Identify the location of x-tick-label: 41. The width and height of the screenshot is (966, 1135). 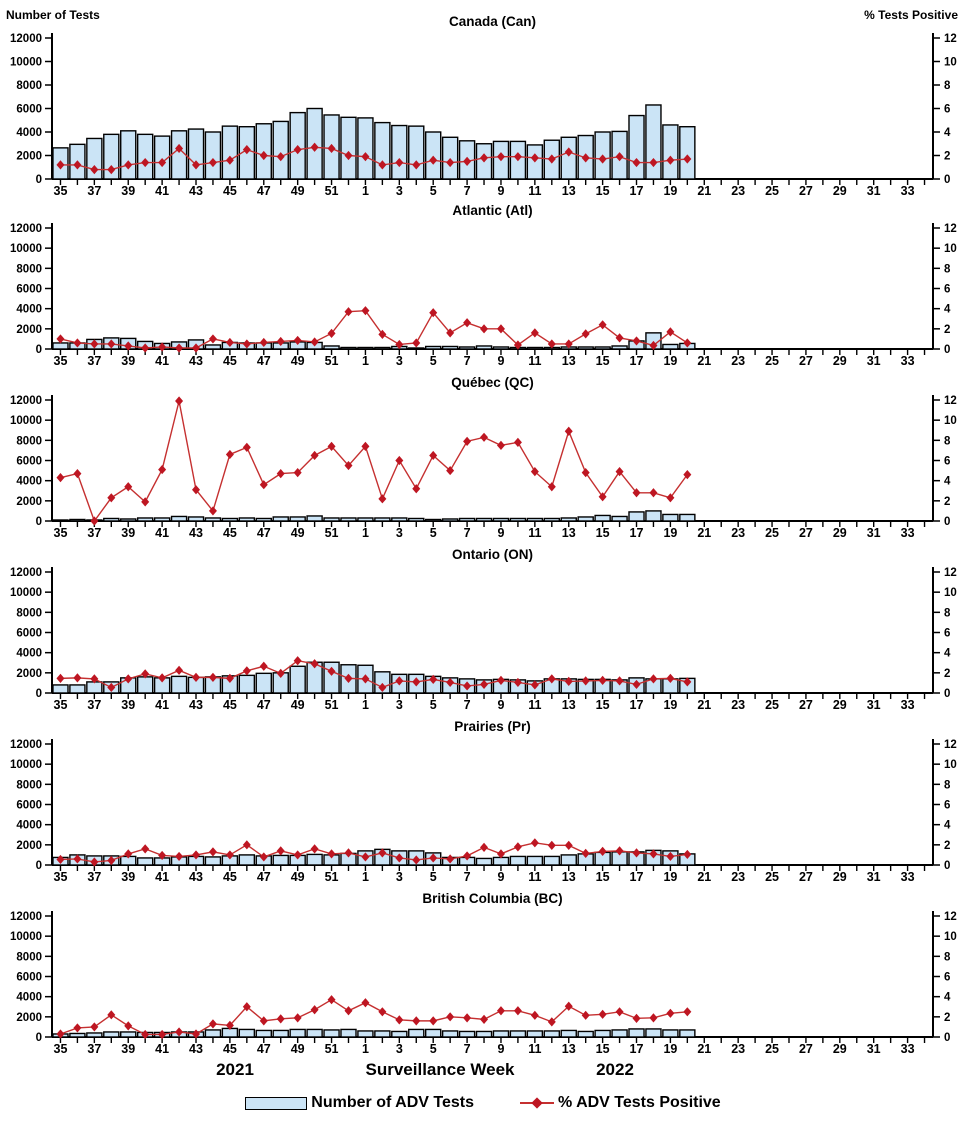
(162, 705).